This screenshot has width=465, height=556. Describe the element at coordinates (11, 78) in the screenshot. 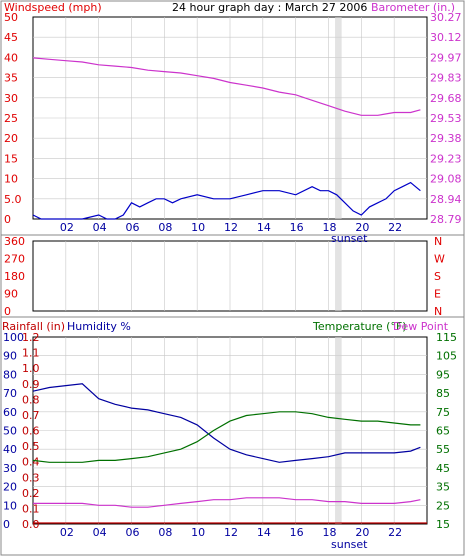

I see `wind-tick-label: 35` at that location.